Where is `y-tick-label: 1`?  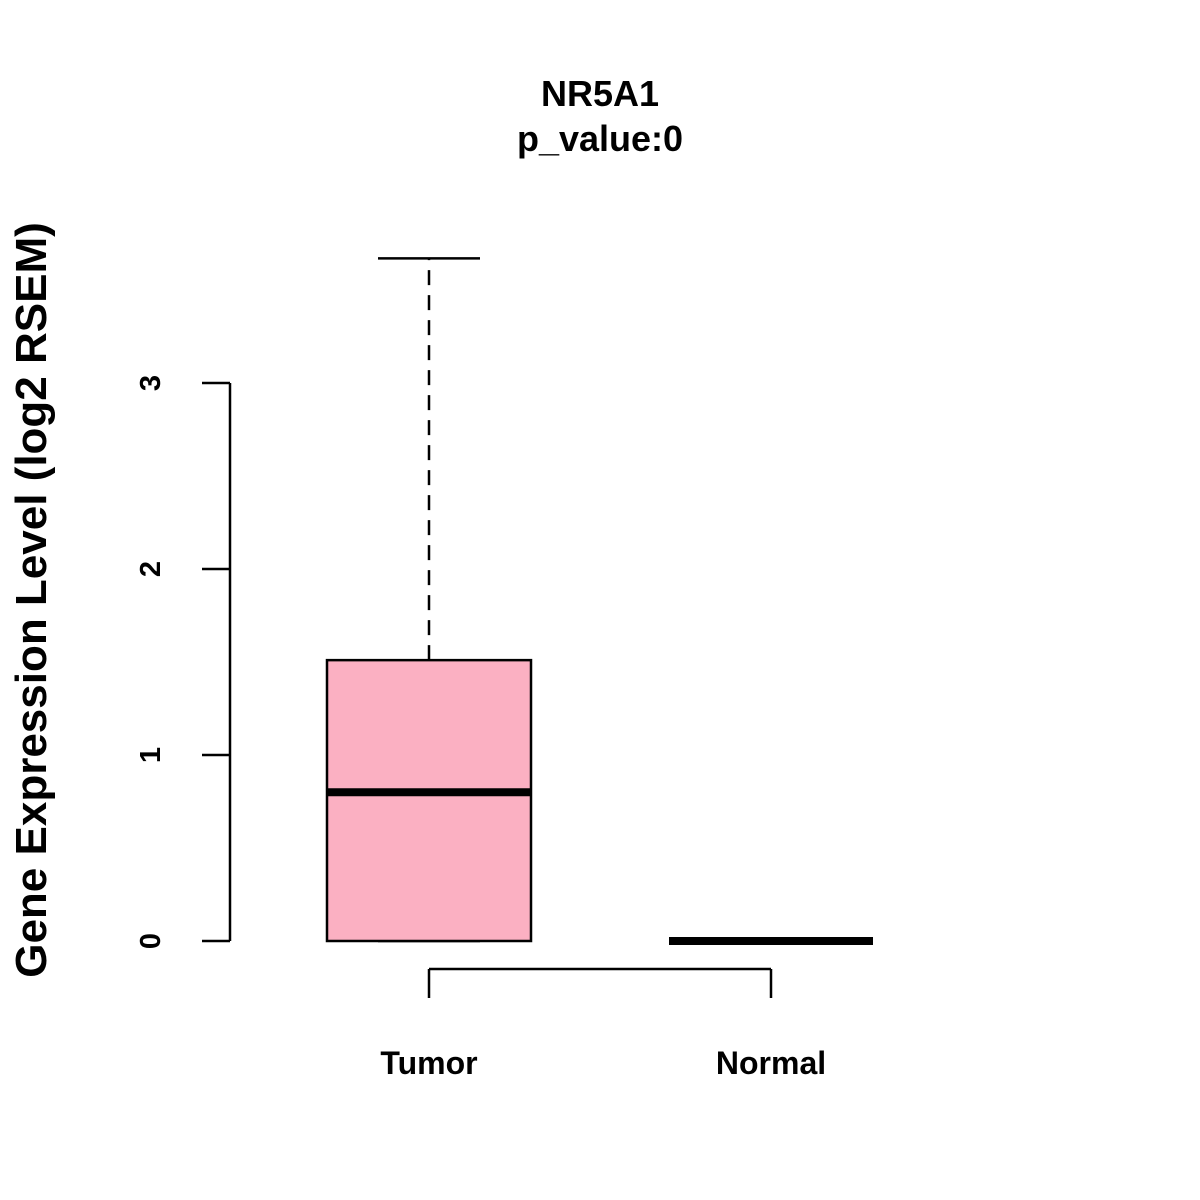 y-tick-label: 1 is located at coordinates (151, 755).